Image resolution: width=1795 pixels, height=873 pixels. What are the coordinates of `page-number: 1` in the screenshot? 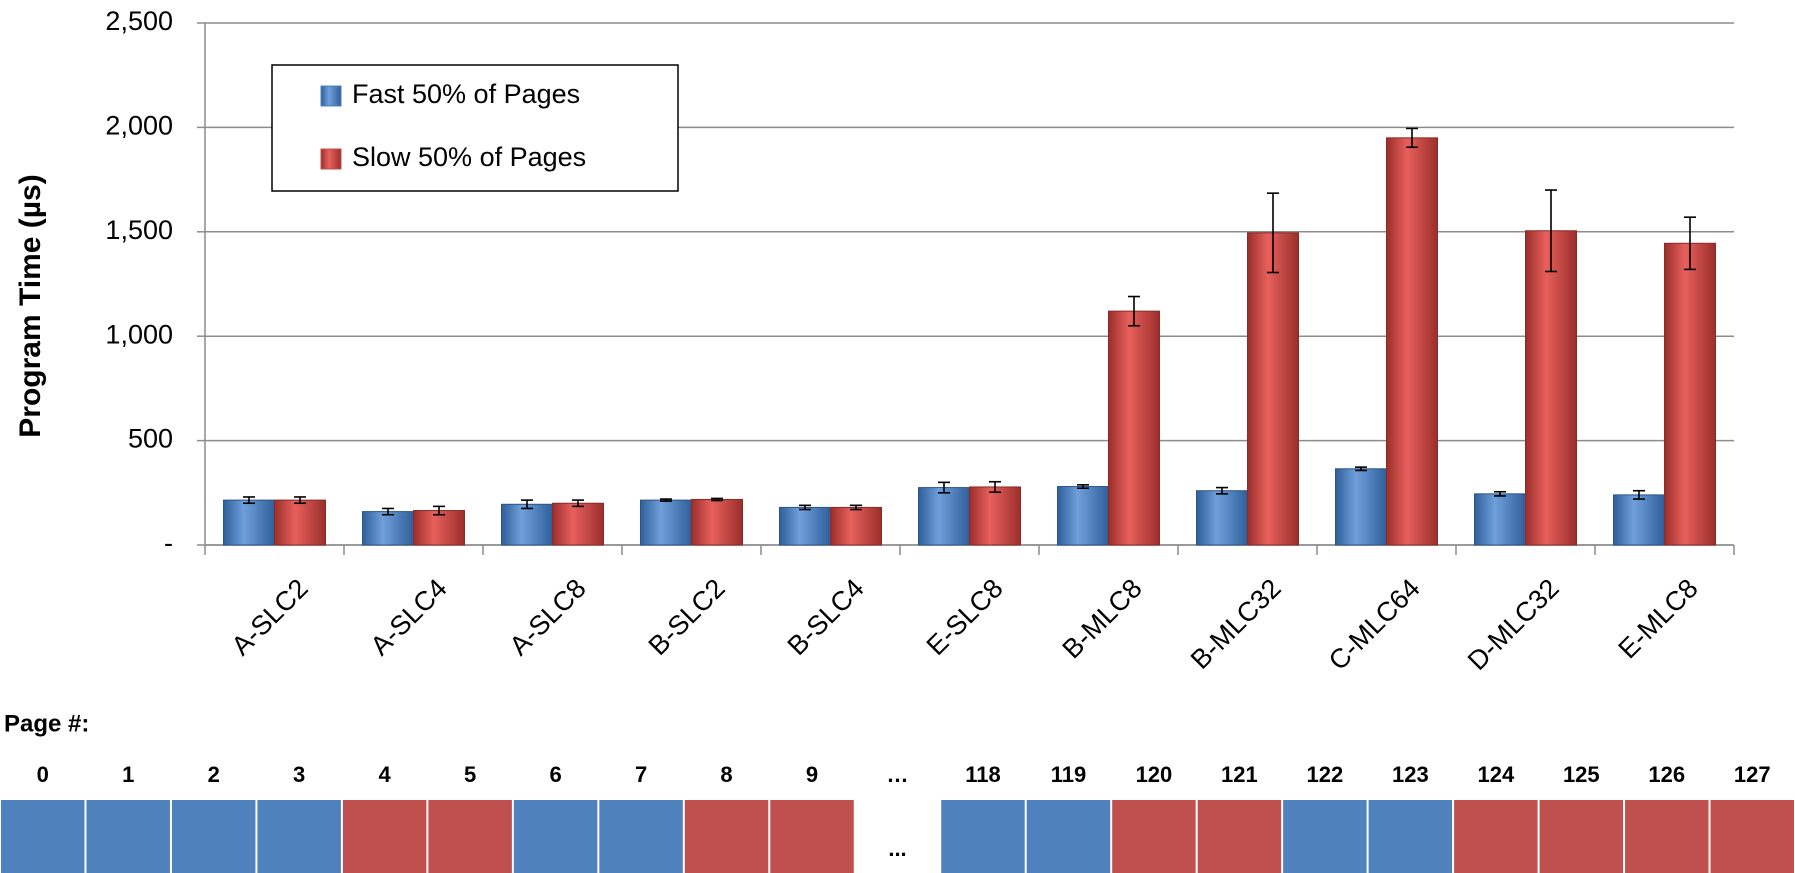 It's located at (128, 774).